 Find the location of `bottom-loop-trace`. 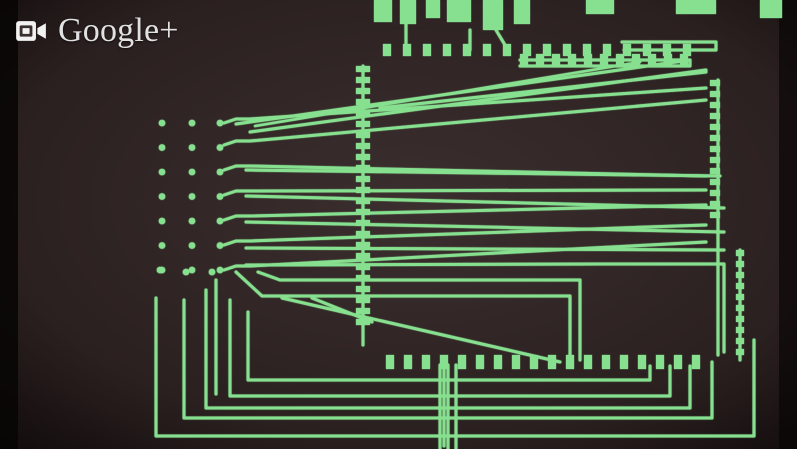

bottom-loop-trace is located at coordinates (450, 348).